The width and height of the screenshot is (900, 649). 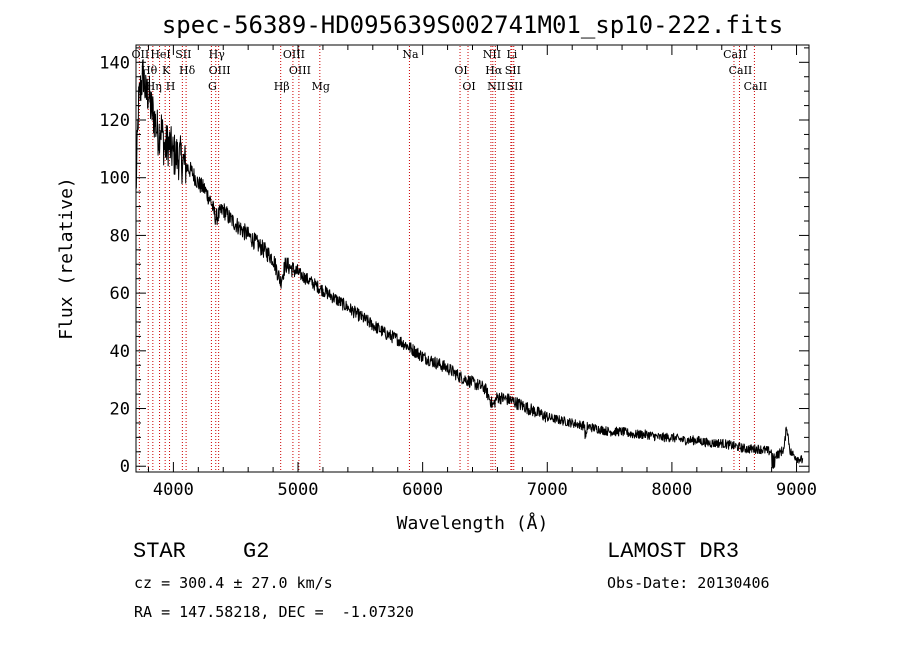 I want to click on x-tick-label: 6000, so click(x=422, y=490).